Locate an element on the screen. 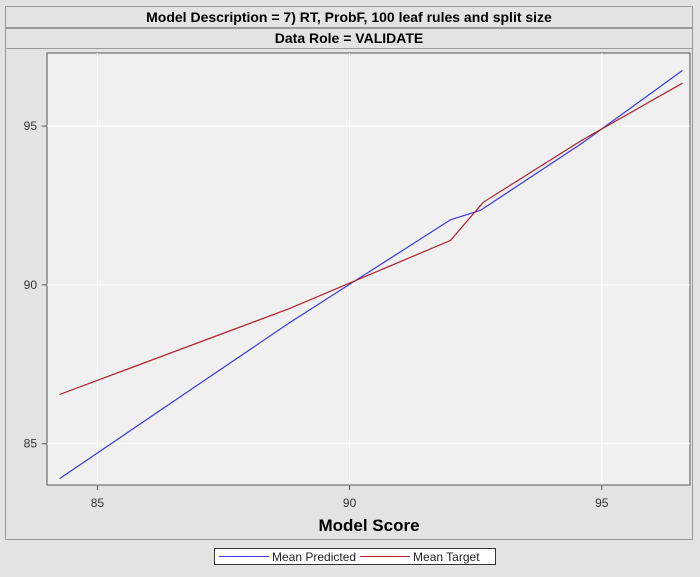 The height and width of the screenshot is (577, 700). x-tick-label-95: 95 is located at coordinates (602, 503).